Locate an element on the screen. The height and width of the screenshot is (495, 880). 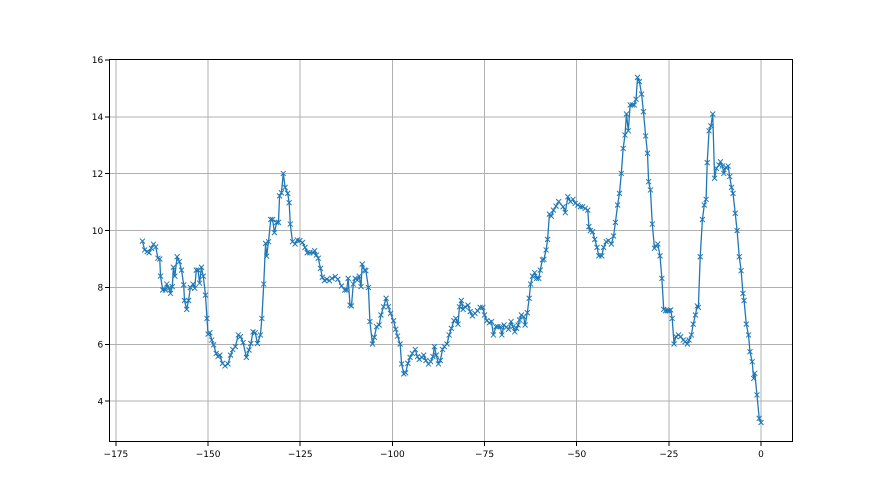
x-tick-label: −75 is located at coordinates (484, 455).